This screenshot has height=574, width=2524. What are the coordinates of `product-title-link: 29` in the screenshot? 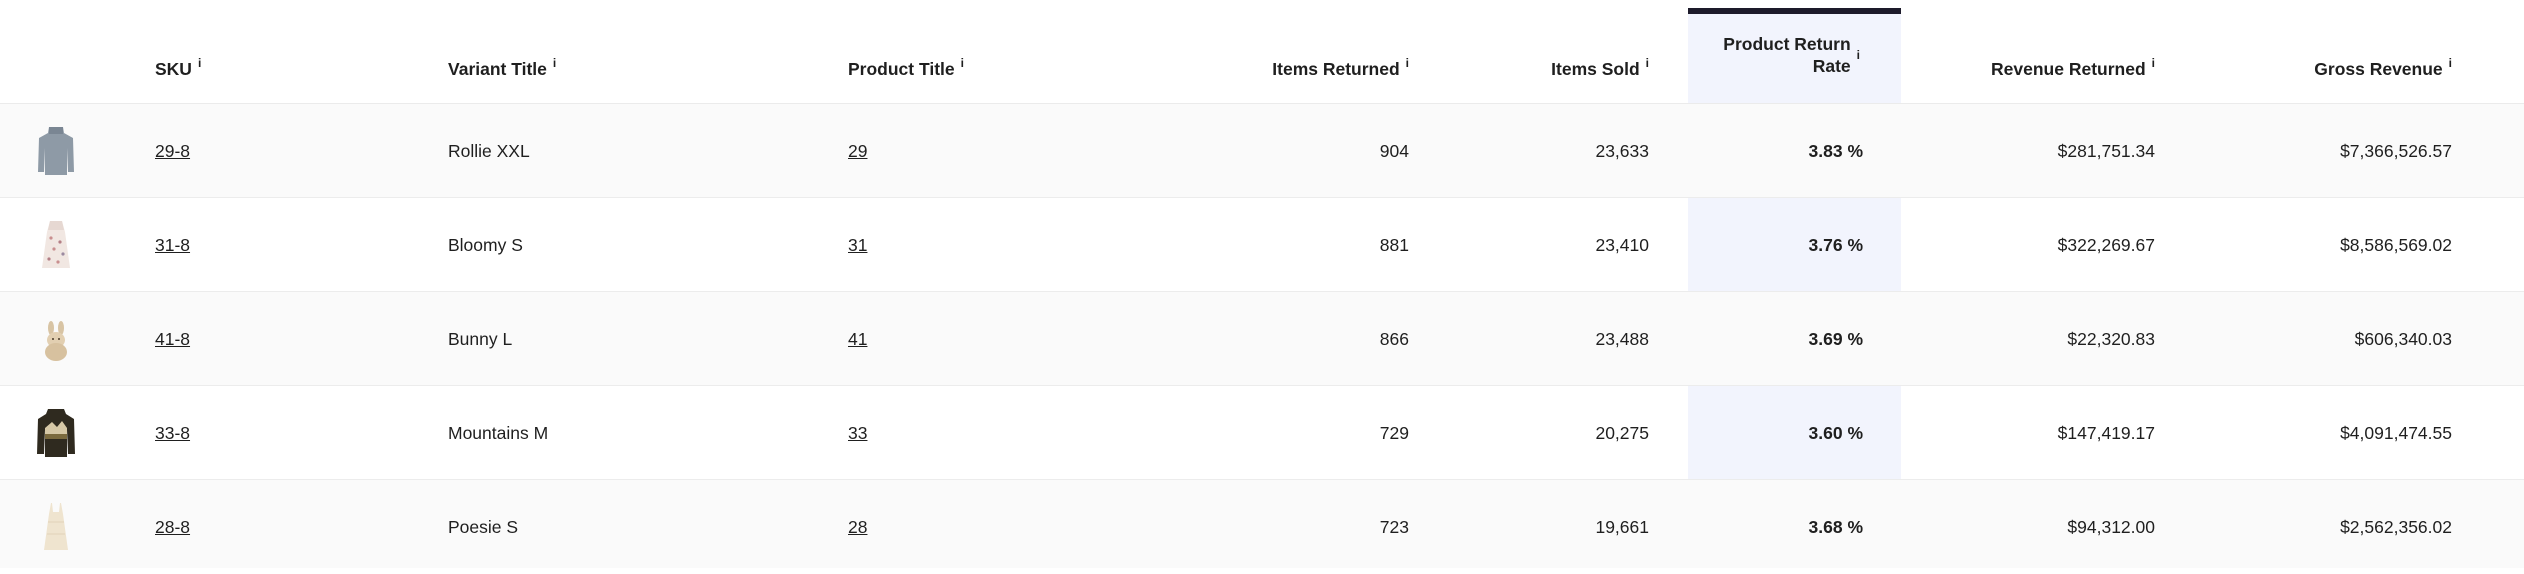 It's located at (858, 150).